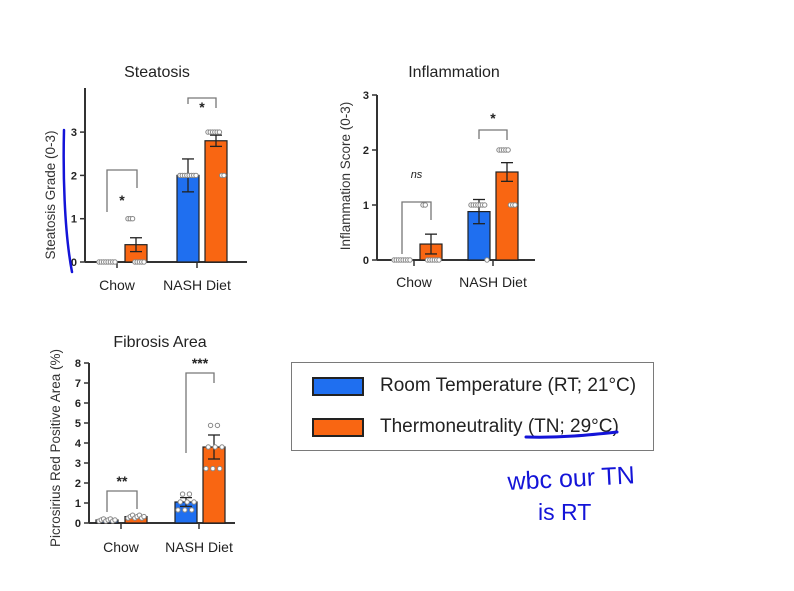  What do you see at coordinates (78, 364) in the screenshot?
I see `y-tick-label: 8` at bounding box center [78, 364].